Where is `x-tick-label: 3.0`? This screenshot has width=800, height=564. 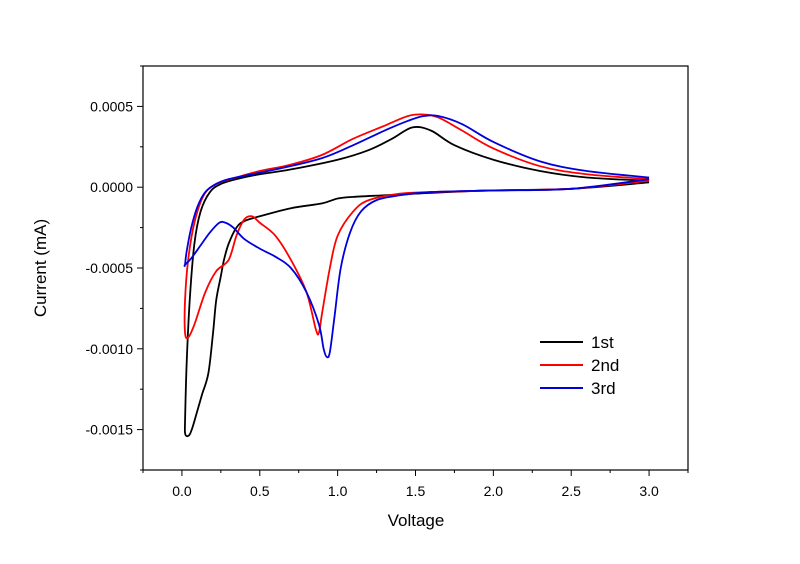
x-tick-label: 3.0 is located at coordinates (649, 491).